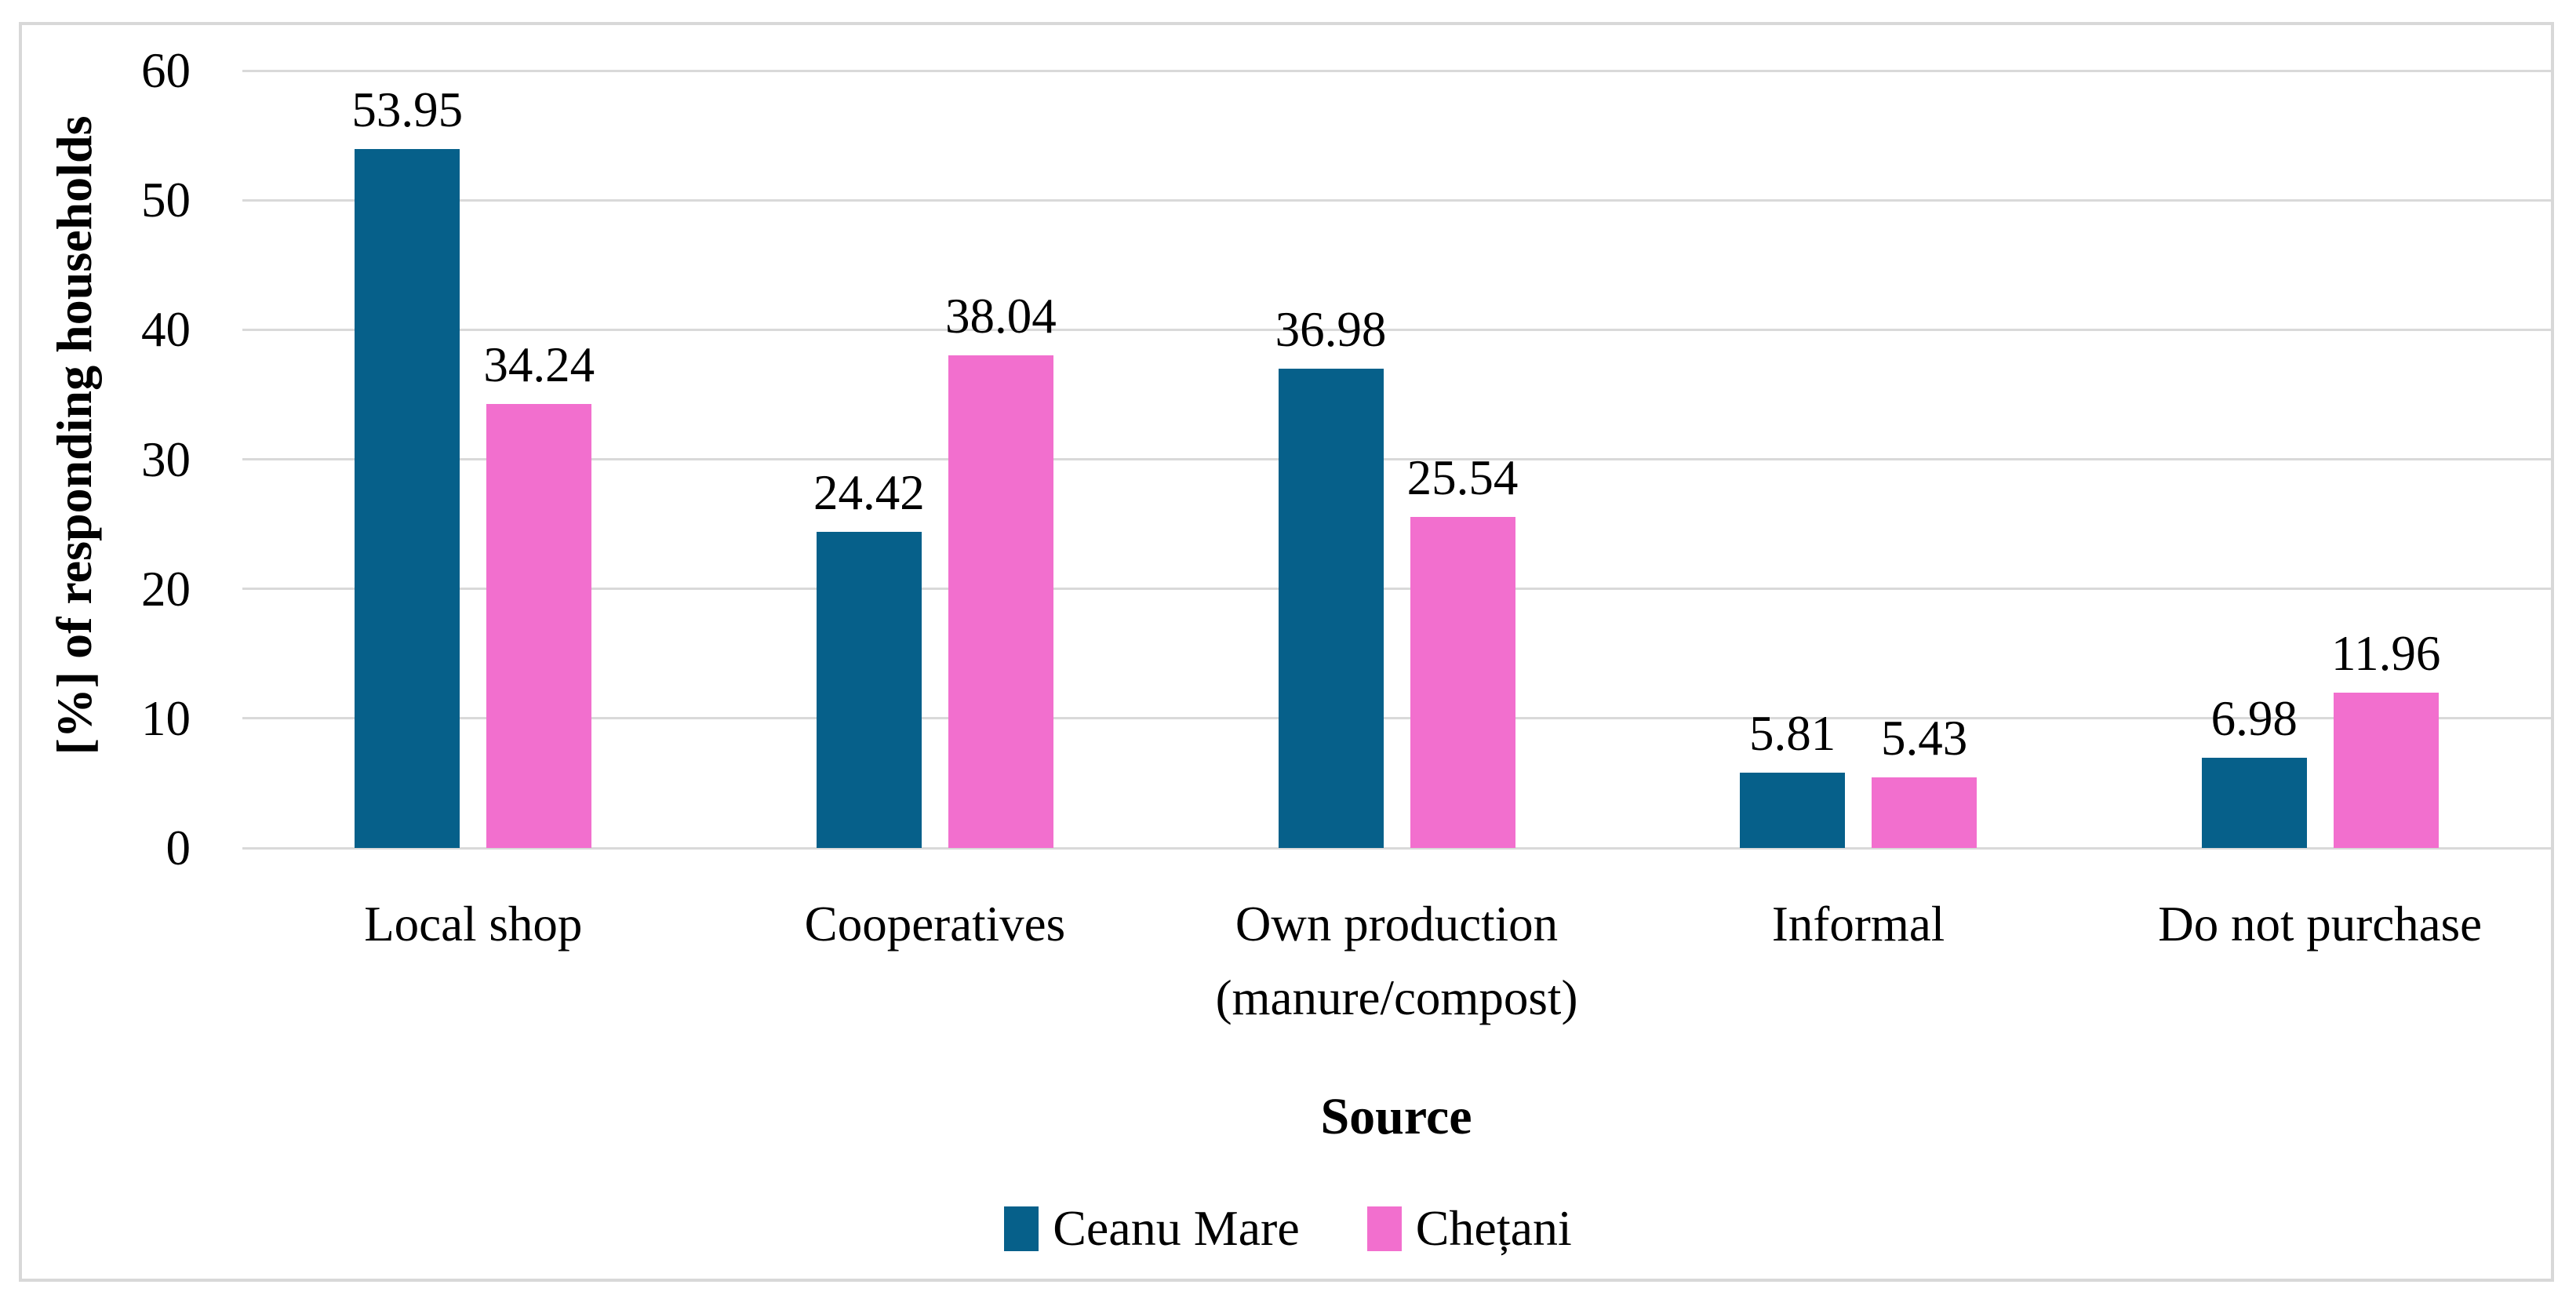  What do you see at coordinates (407, 498) in the screenshot?
I see `bar-ceanu-mare-local-shop` at bounding box center [407, 498].